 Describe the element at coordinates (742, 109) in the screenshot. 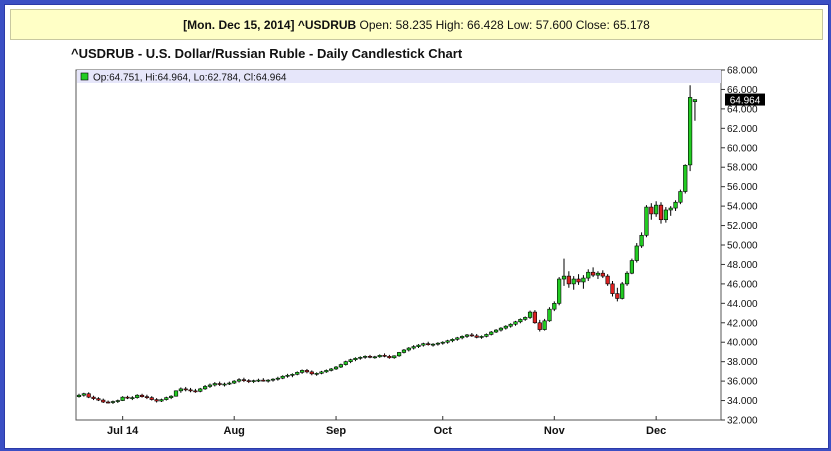

I see `y-tick-label: 64.000` at that location.